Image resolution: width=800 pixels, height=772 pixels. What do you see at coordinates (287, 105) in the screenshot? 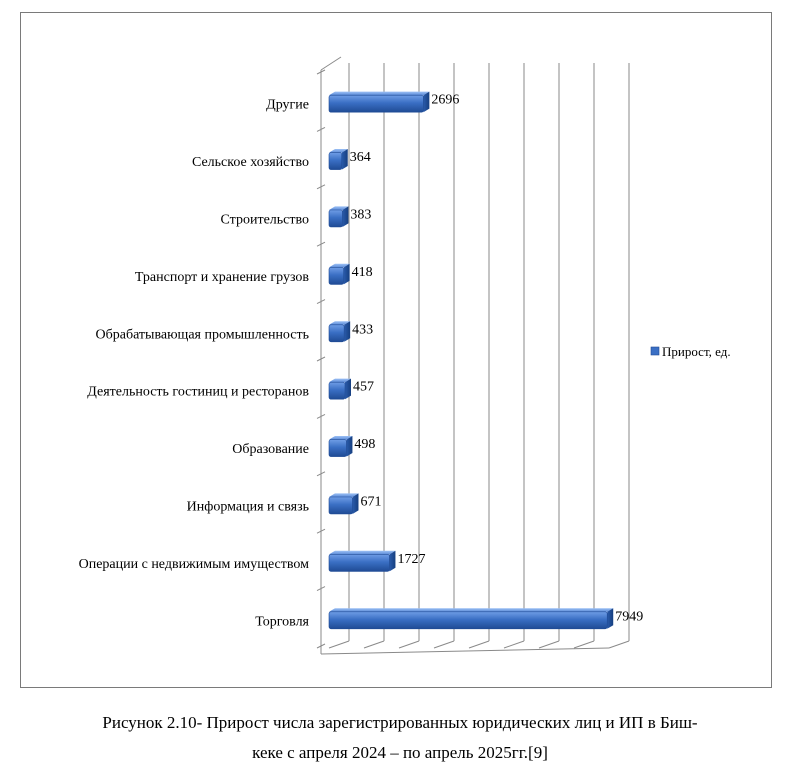
I see `category-label: Другие` at bounding box center [287, 105].